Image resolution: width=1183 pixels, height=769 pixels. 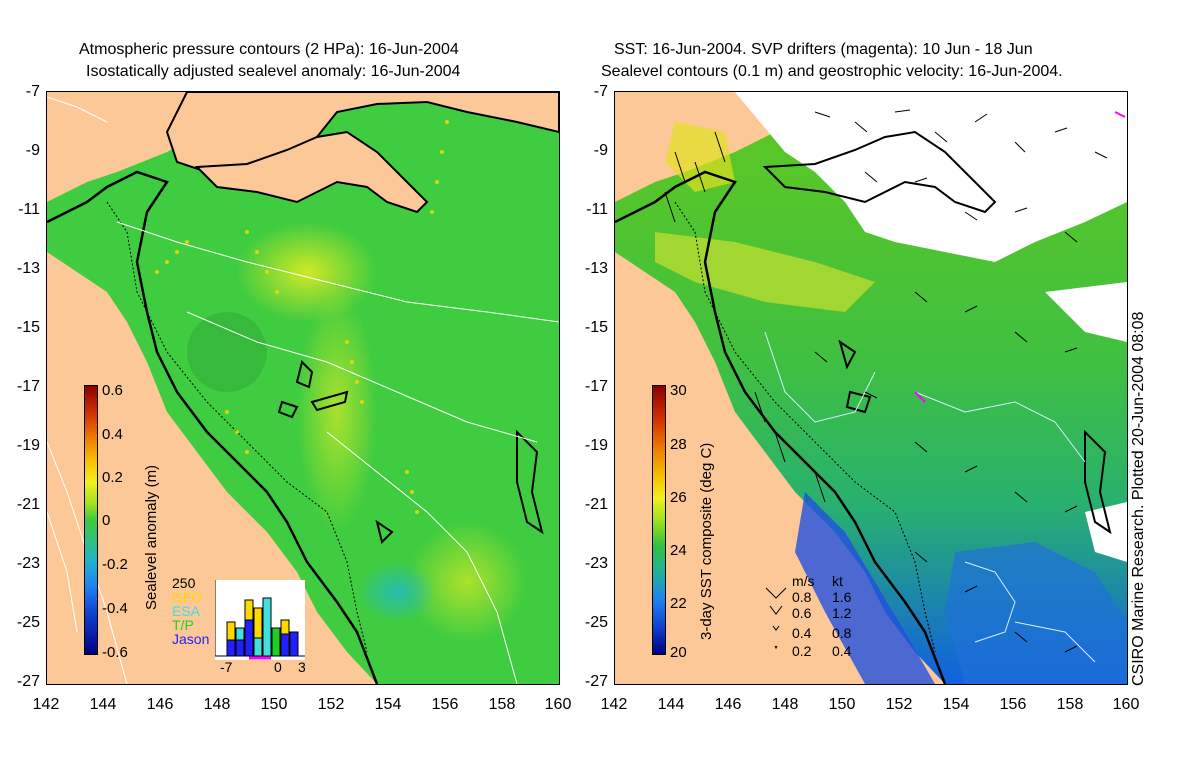 I want to click on sealevel-cb-tick: 0.2, so click(x=112, y=477).